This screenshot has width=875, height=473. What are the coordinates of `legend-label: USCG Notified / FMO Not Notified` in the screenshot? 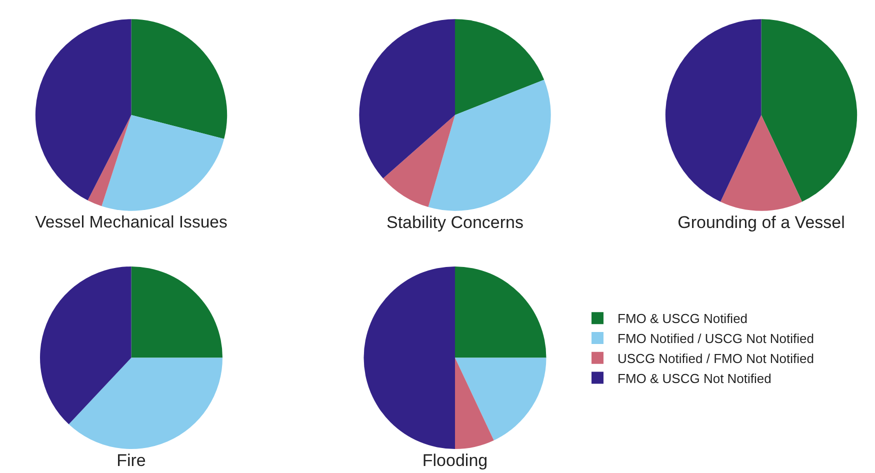 It's located at (716, 358).